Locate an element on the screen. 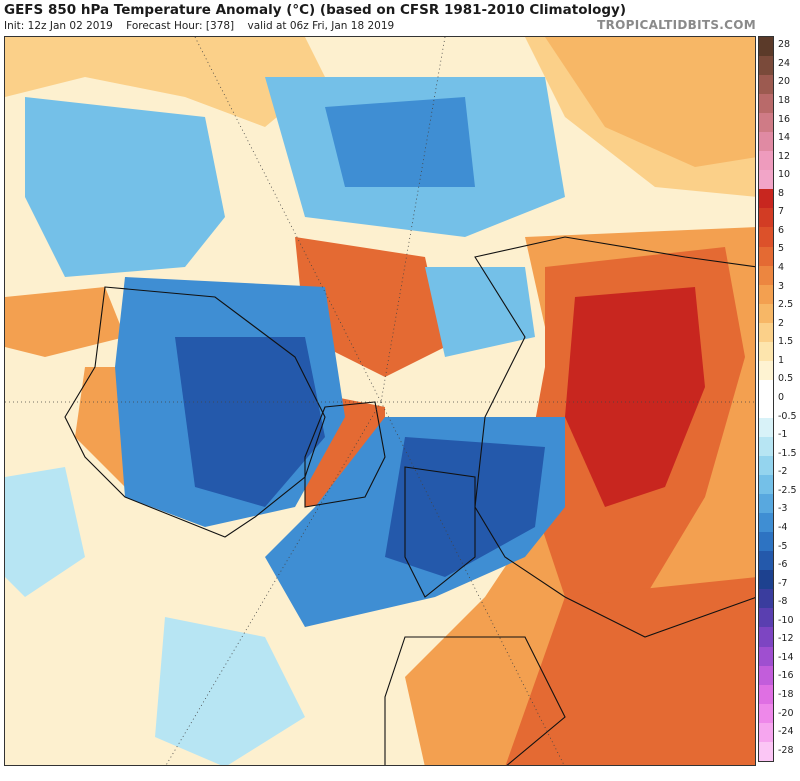  colorbar-label: -3 is located at coordinates (783, 509).